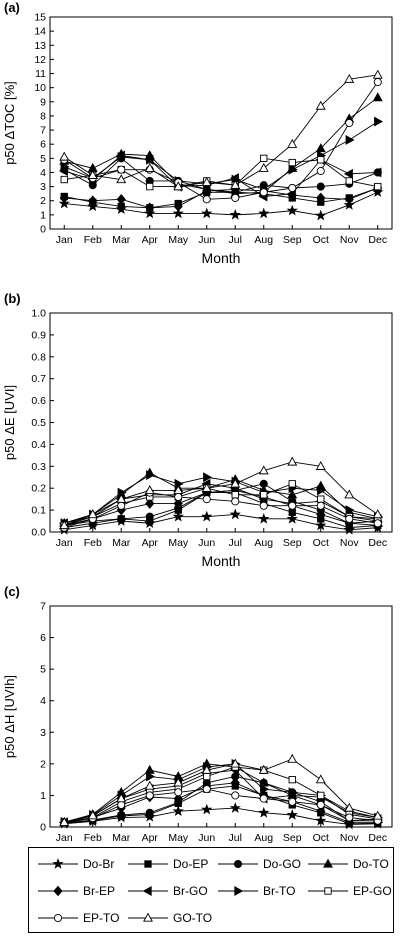  Describe the element at coordinates (150, 543) in the screenshot. I see `x-tick-label-b: Apr` at that location.